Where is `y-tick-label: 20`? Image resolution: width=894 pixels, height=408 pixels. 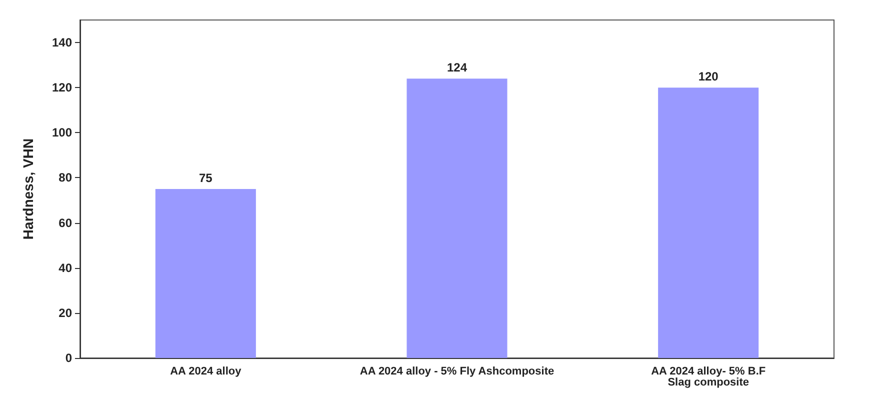 y-tick-label: 20 is located at coordinates (65, 313).